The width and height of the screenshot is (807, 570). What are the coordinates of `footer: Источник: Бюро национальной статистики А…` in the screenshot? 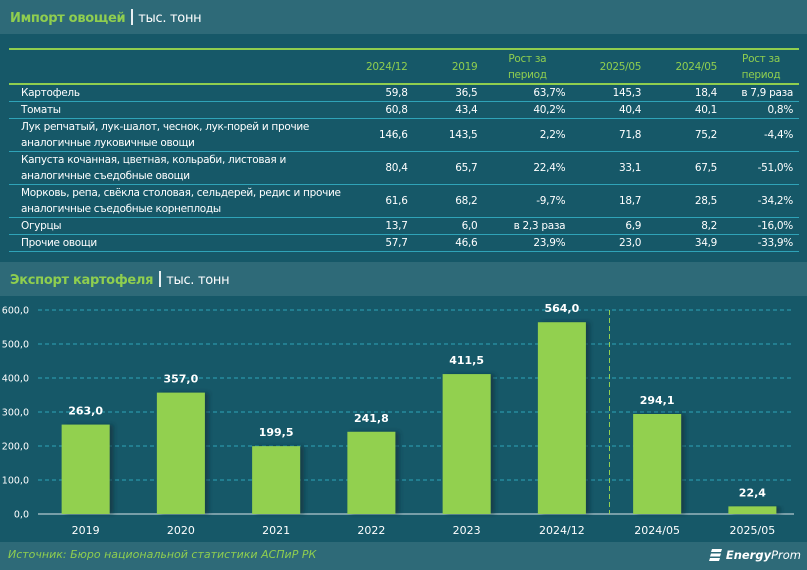 It's located at (403, 556).